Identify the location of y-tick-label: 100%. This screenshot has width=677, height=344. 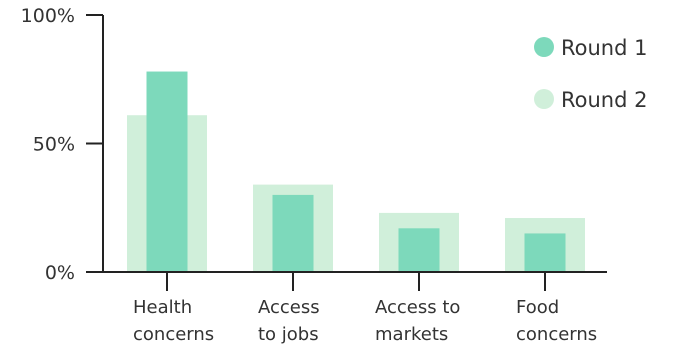
(48, 16).